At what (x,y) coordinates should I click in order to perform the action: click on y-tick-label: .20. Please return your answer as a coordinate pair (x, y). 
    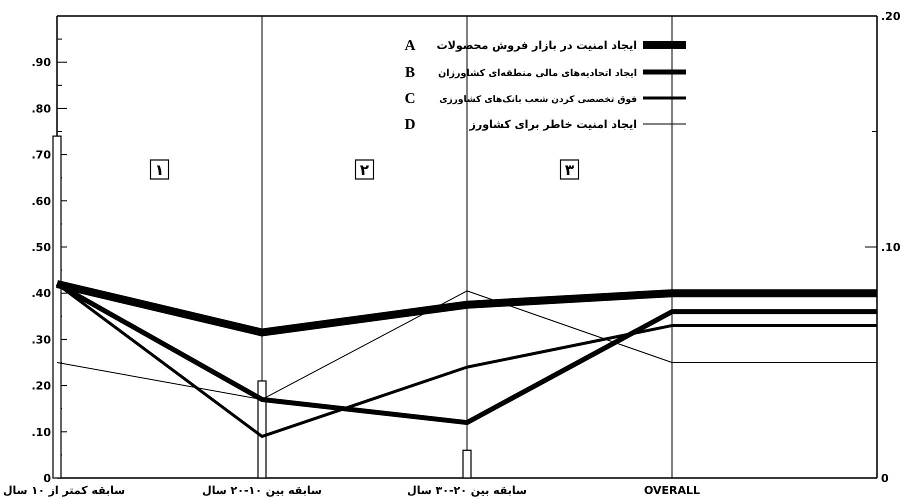
    Looking at the image, I should click on (42, 386).